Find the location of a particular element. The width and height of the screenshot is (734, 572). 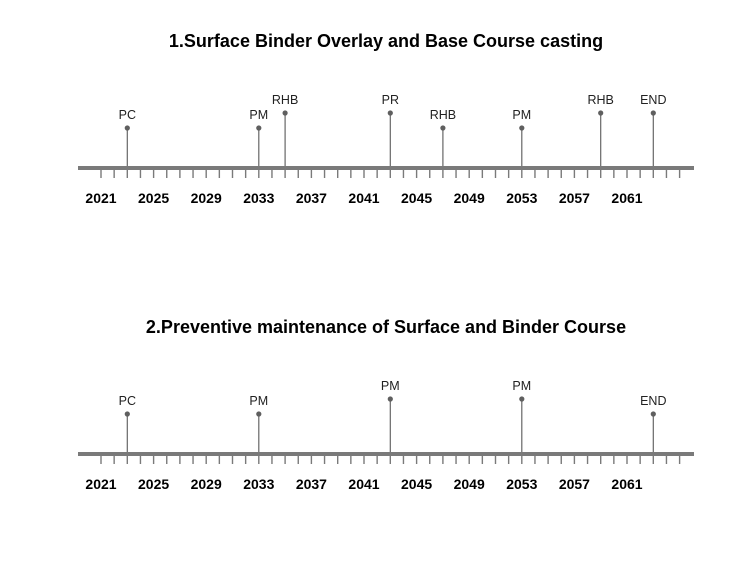

event-label: PR is located at coordinates (390, 100).